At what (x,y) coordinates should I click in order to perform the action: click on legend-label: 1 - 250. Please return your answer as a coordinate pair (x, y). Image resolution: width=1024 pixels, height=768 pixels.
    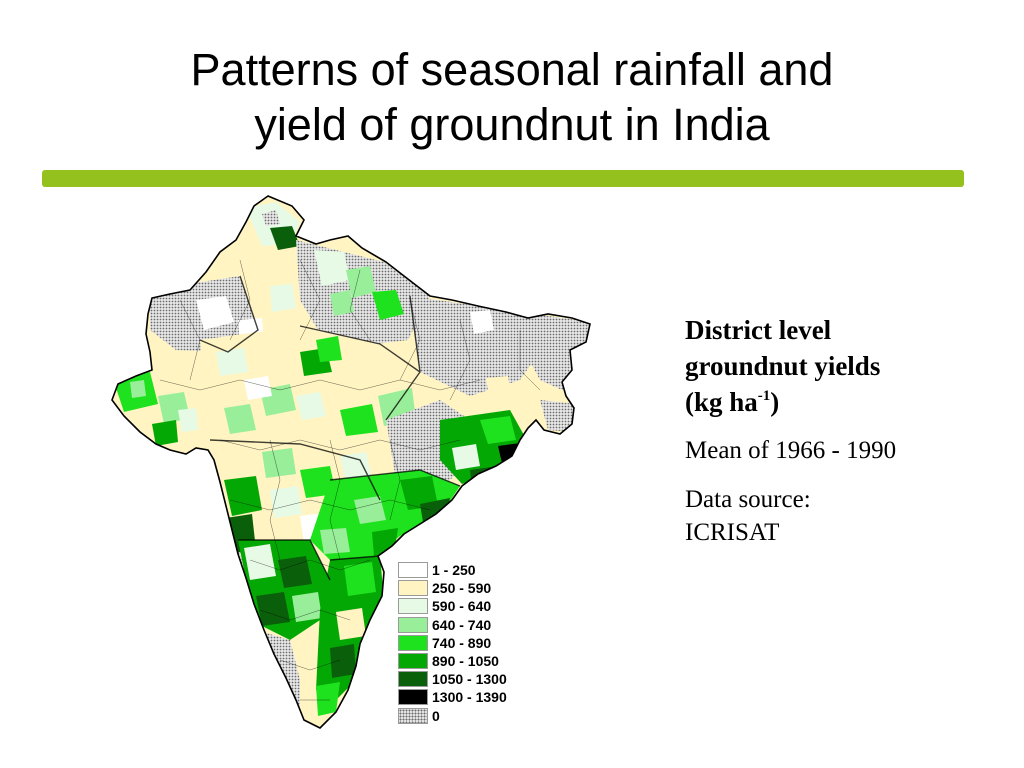
    Looking at the image, I should click on (454, 570).